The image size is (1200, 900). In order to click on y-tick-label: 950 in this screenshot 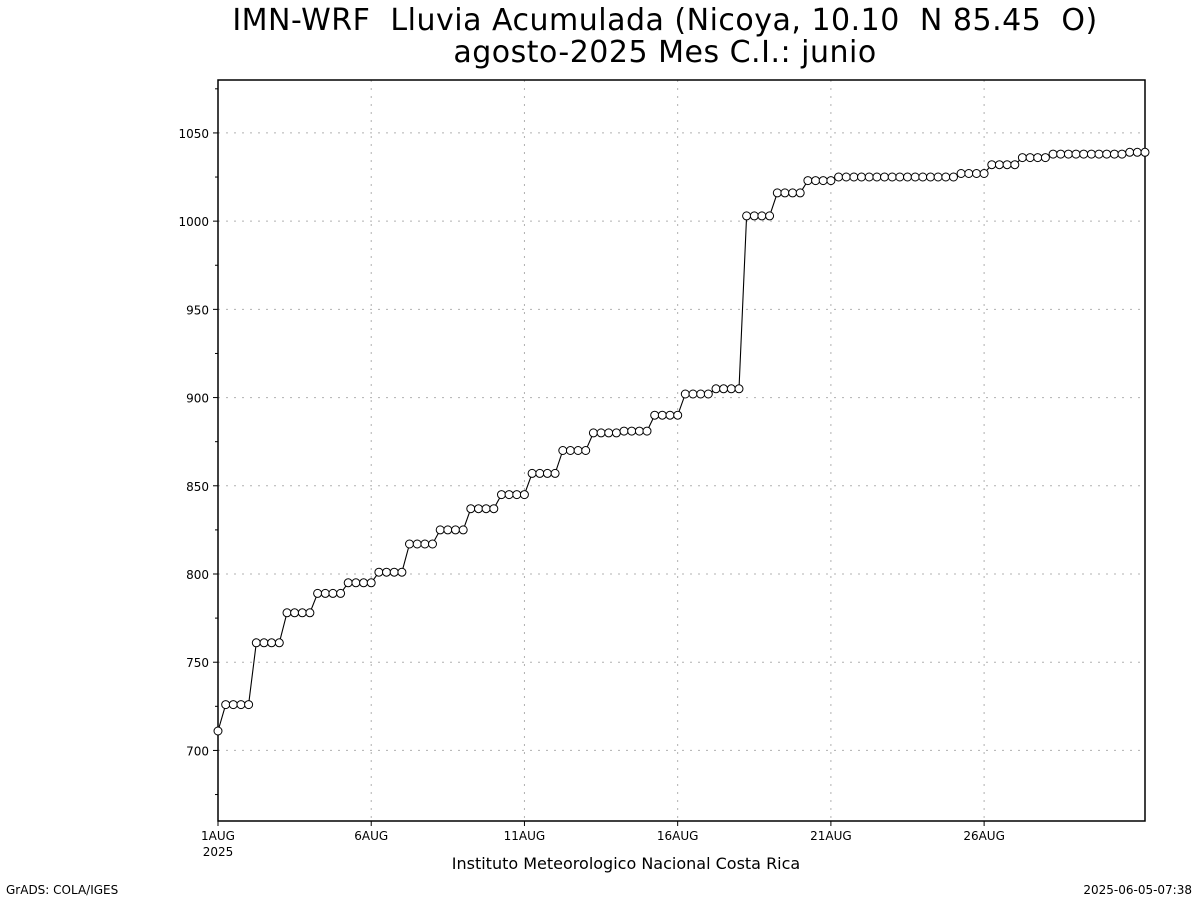, I will do `click(197, 310)`.